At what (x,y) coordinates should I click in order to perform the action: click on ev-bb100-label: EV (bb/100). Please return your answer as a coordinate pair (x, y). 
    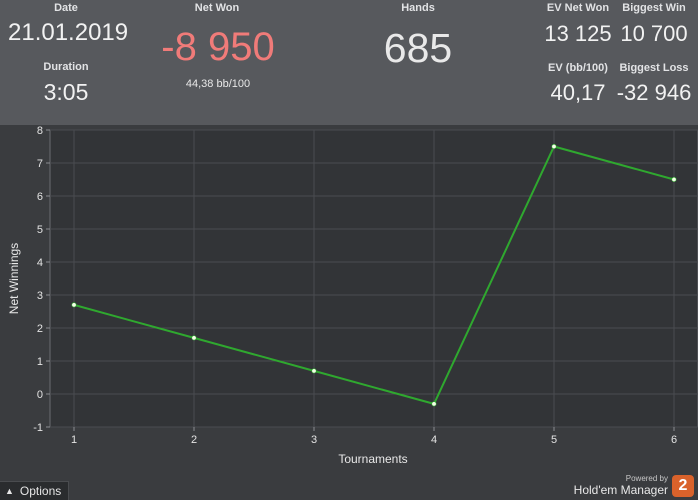
    Looking at the image, I should click on (578, 68).